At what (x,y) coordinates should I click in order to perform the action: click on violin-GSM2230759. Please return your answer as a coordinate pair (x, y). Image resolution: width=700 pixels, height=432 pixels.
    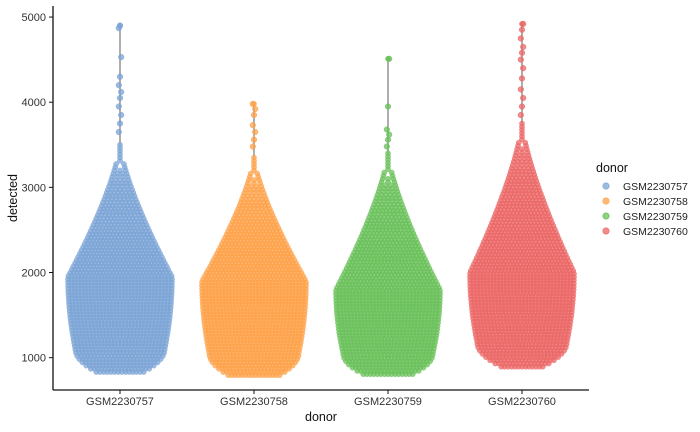
    Looking at the image, I should click on (388, 216).